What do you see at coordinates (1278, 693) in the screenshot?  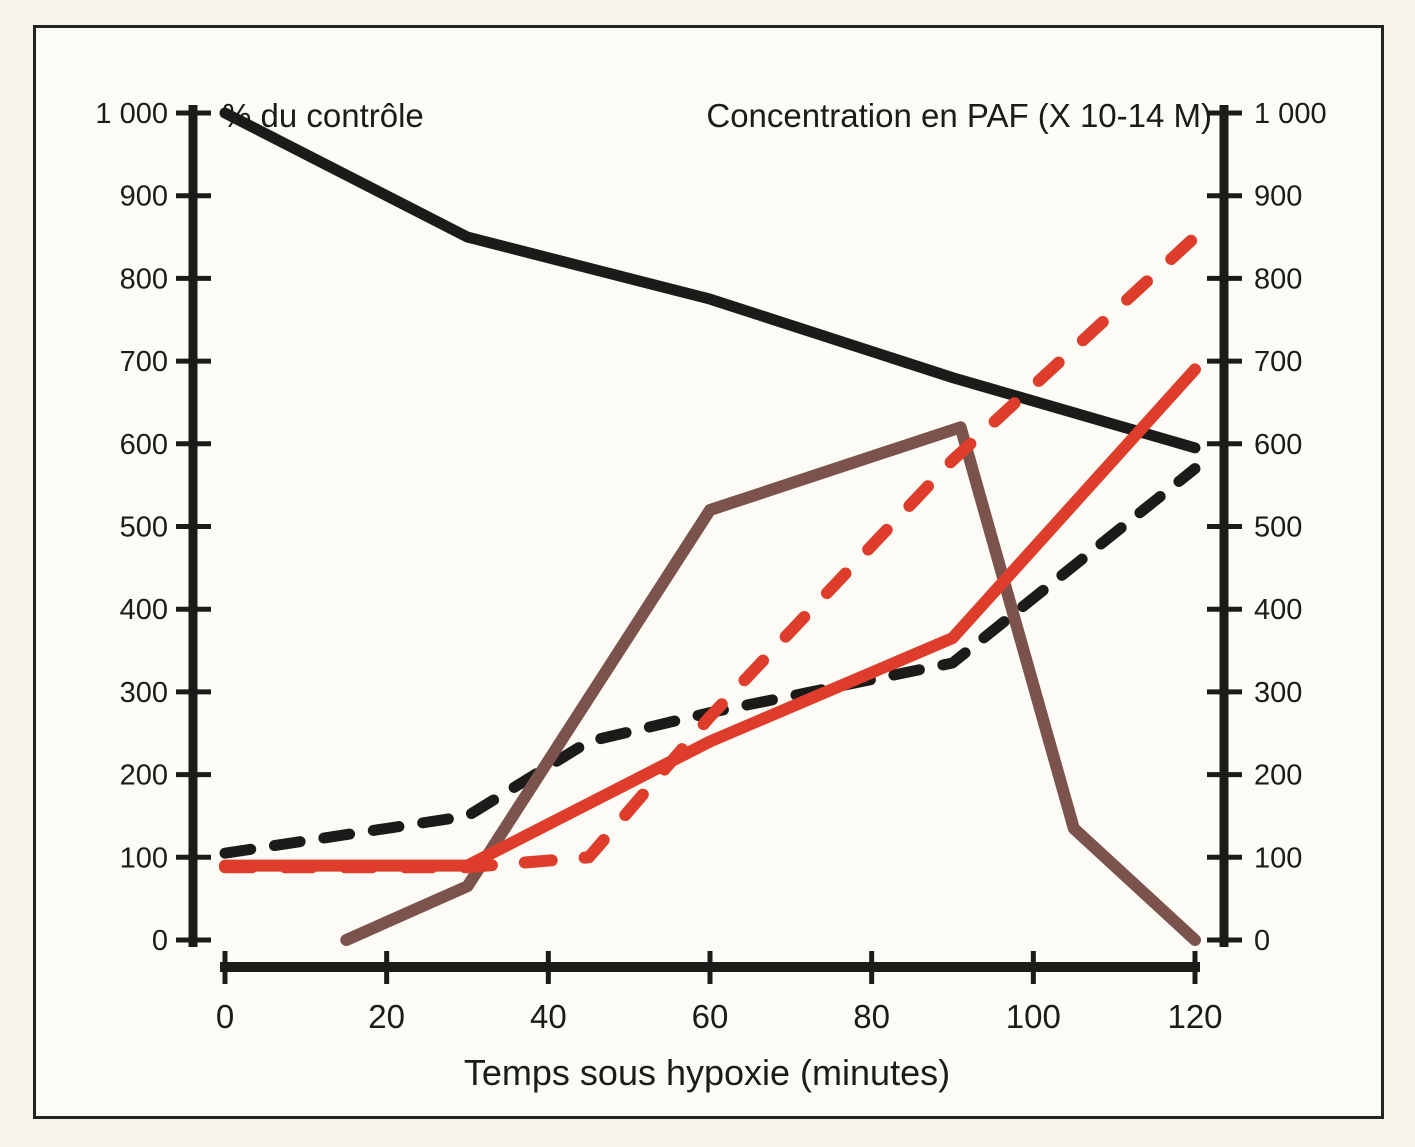 I see `right-axis-tick-label: 300` at bounding box center [1278, 693].